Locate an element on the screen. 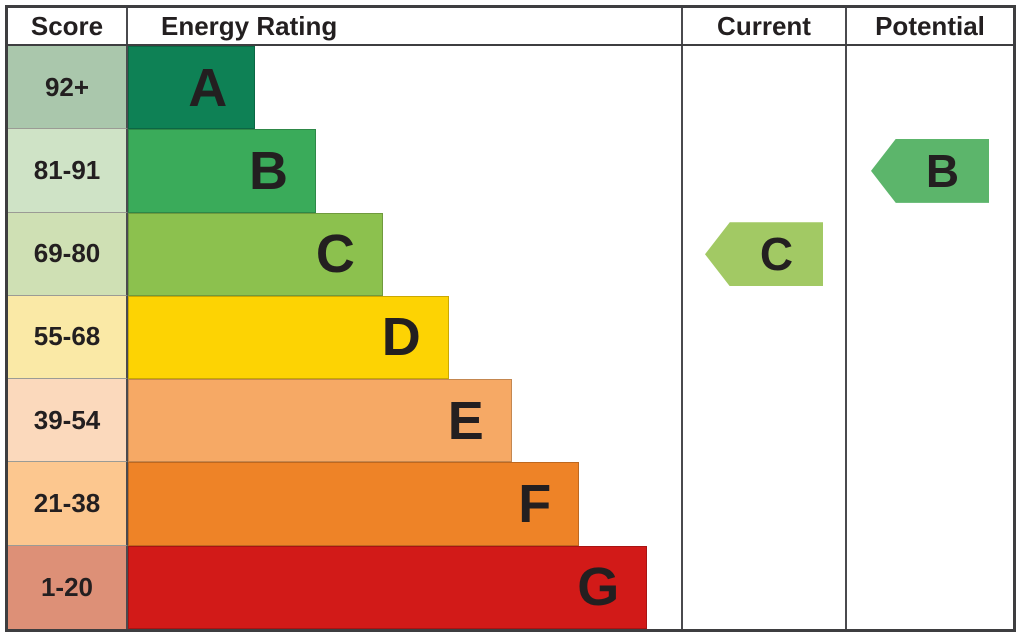 Image resolution: width=1024 pixels, height=640 pixels. band-bar-c: C is located at coordinates (255, 254).